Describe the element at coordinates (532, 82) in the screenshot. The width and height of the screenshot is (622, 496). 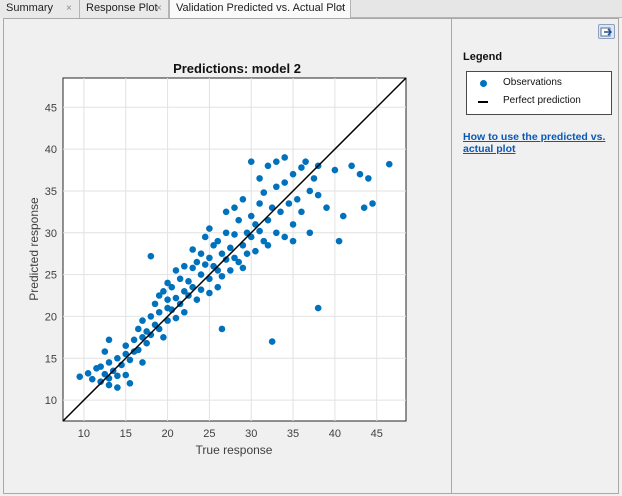
I see `legend-label: Observations` at that location.